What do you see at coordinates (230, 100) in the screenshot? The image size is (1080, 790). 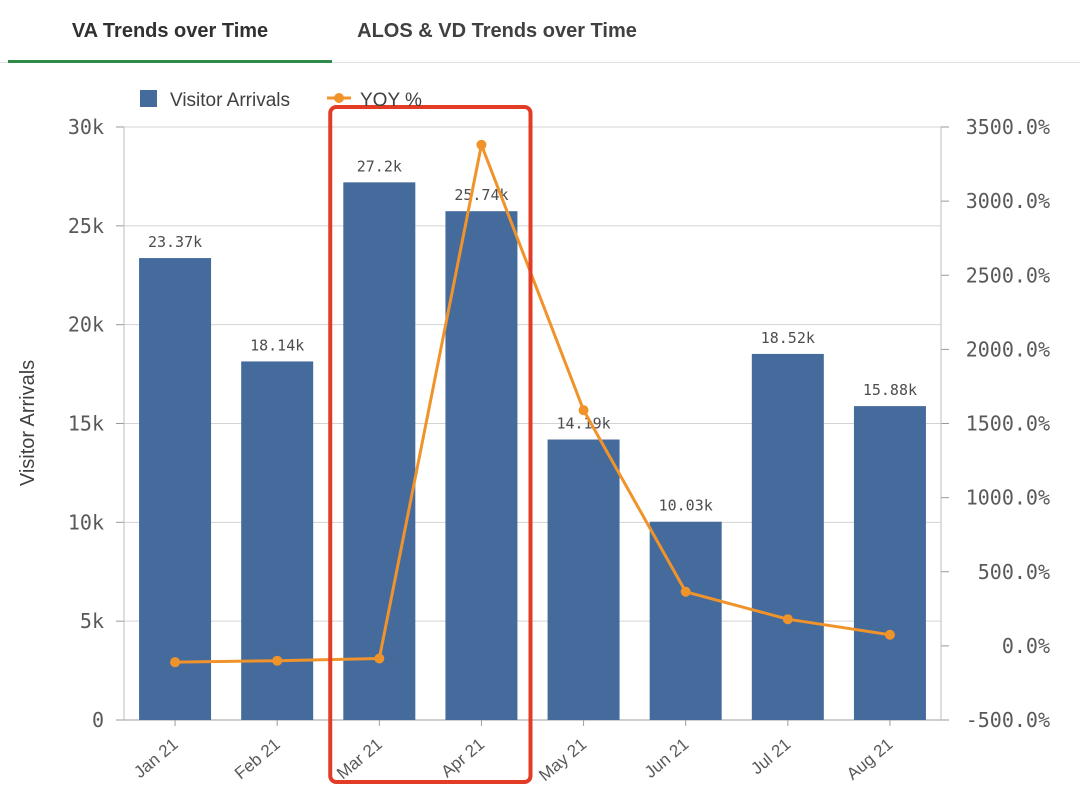 I see `legend-label-visitor-arrivals: Visitor Arrivals` at bounding box center [230, 100].